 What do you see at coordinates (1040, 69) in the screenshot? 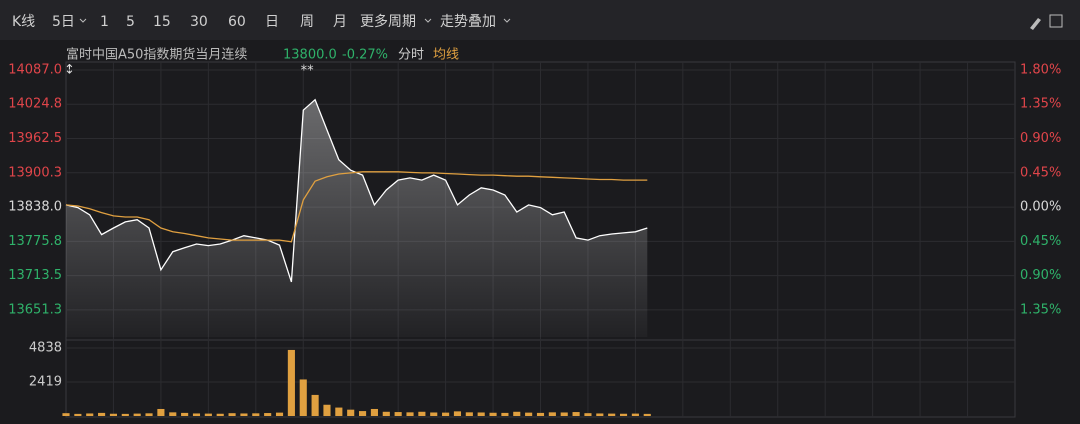
I see `y2-tick-label: 1.80%` at bounding box center [1040, 69].